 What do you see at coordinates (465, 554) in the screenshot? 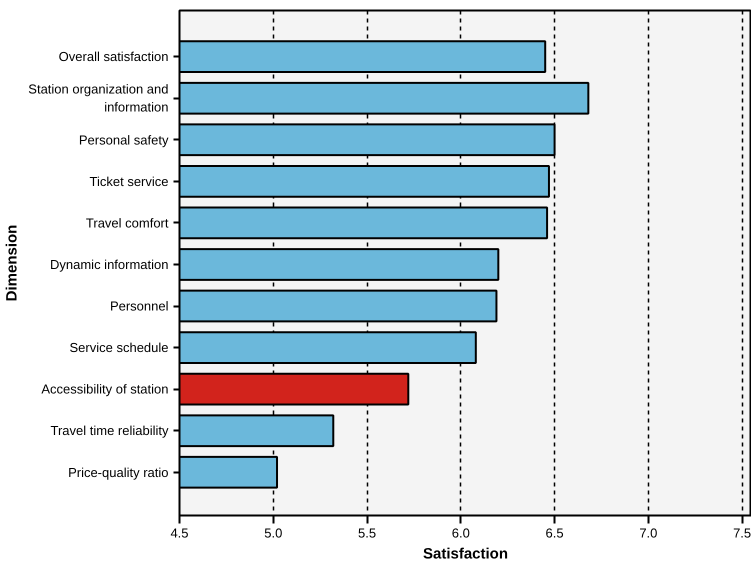
I see `x-axis-title: Satisfaction` at bounding box center [465, 554].